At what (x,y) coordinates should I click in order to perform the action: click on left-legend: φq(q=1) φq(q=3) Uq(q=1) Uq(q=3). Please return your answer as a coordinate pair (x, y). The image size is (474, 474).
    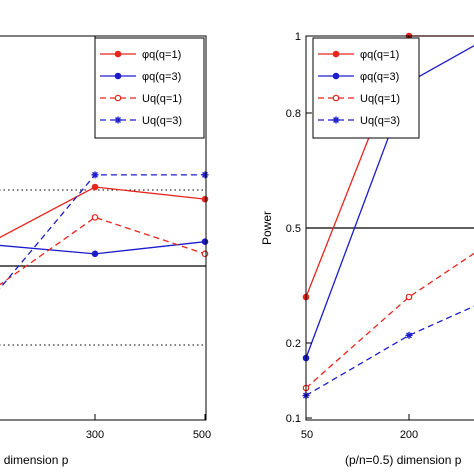
    Looking at the image, I should click on (149, 88).